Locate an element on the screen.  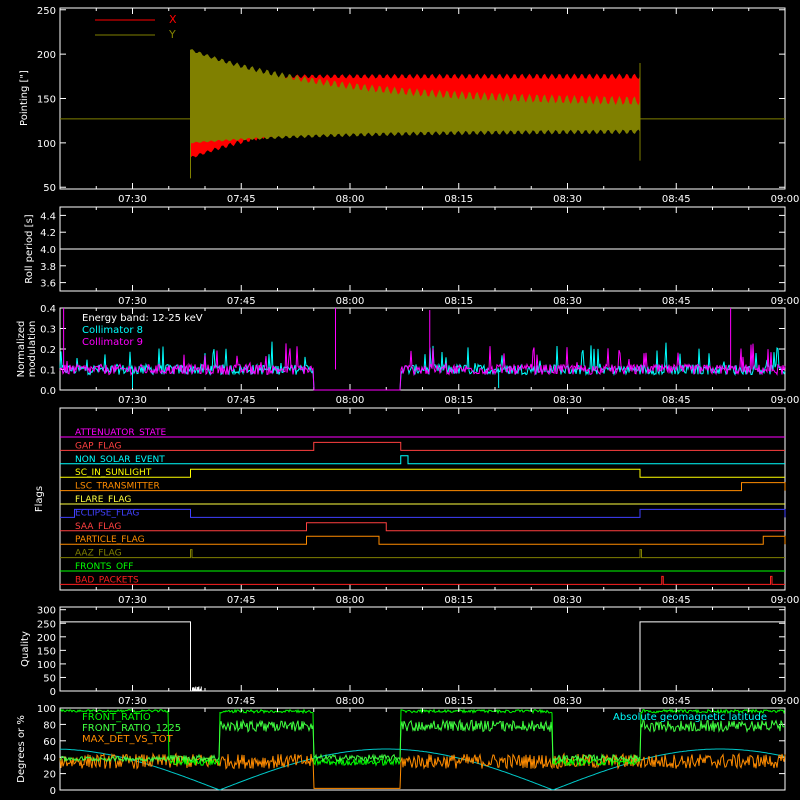
y-axis-label: Pointing ["] is located at coordinates (24, 98).